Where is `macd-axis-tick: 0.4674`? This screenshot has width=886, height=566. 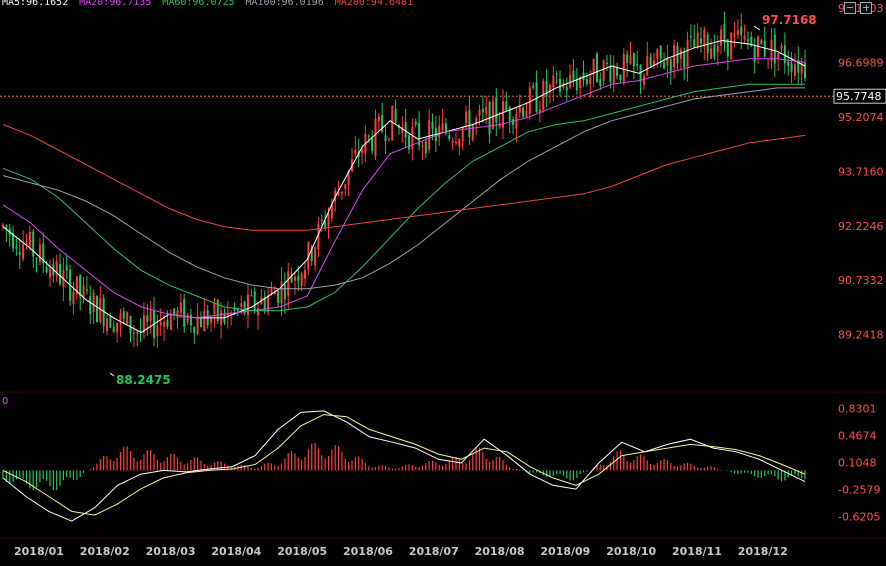
macd-axis-tick: 0.4674 is located at coordinates (857, 436).